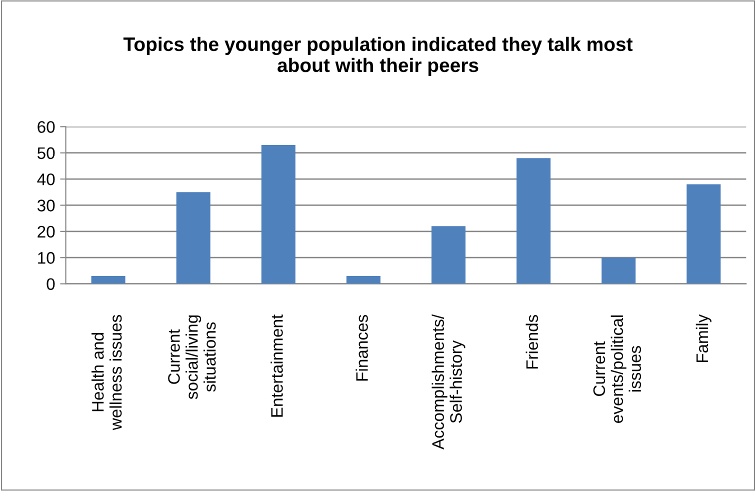 This screenshot has height=491, width=756. I want to click on chart-title: Topics the younger population indicated they talk most about with their peers, so click(378, 56).